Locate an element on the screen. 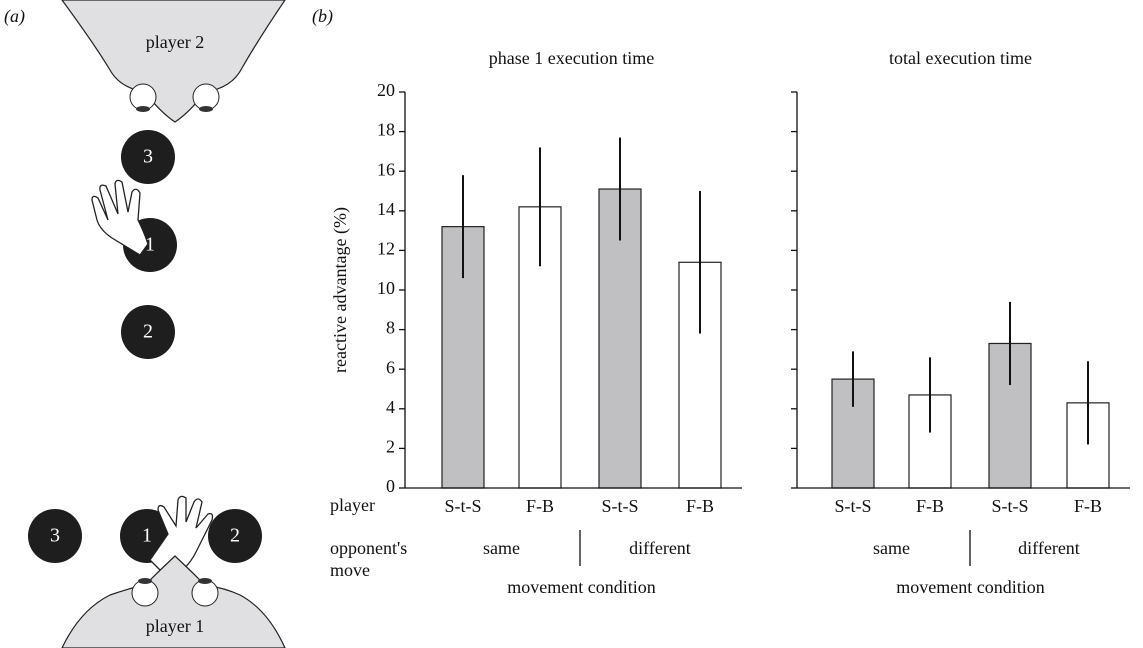 The image size is (1143, 648). chart-title: total execution time is located at coordinates (960, 58).